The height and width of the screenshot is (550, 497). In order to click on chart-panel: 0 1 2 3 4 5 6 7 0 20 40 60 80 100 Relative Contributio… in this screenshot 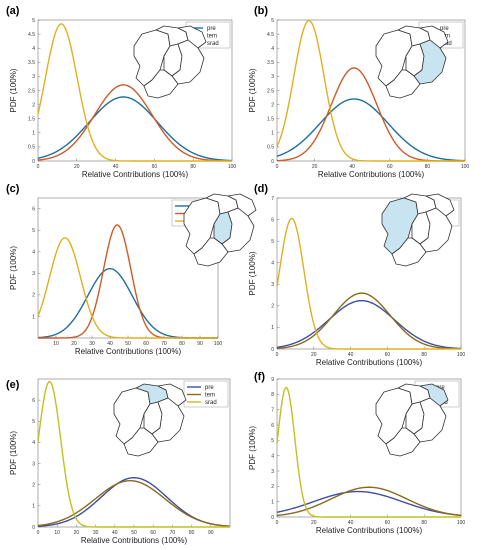, I will do `click(356, 275)`.